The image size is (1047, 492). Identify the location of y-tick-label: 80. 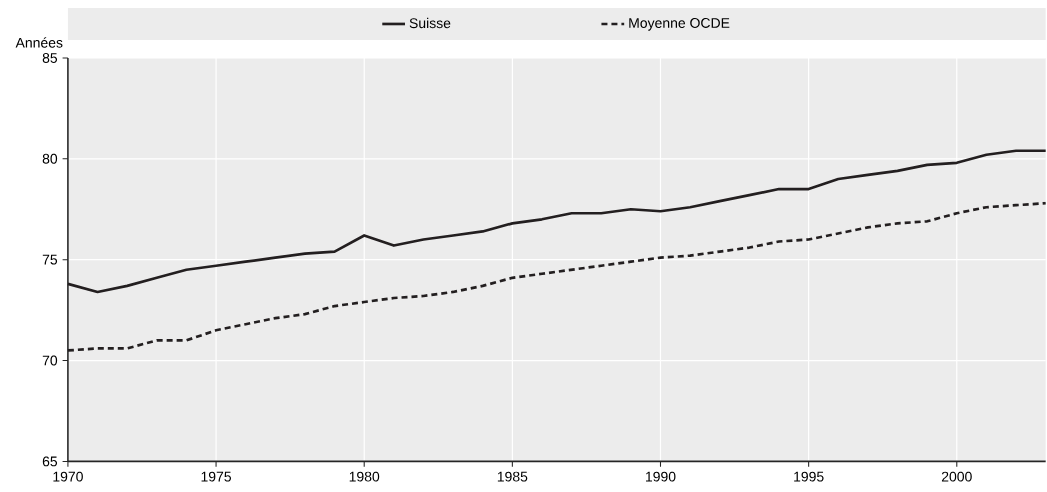
(50, 158).